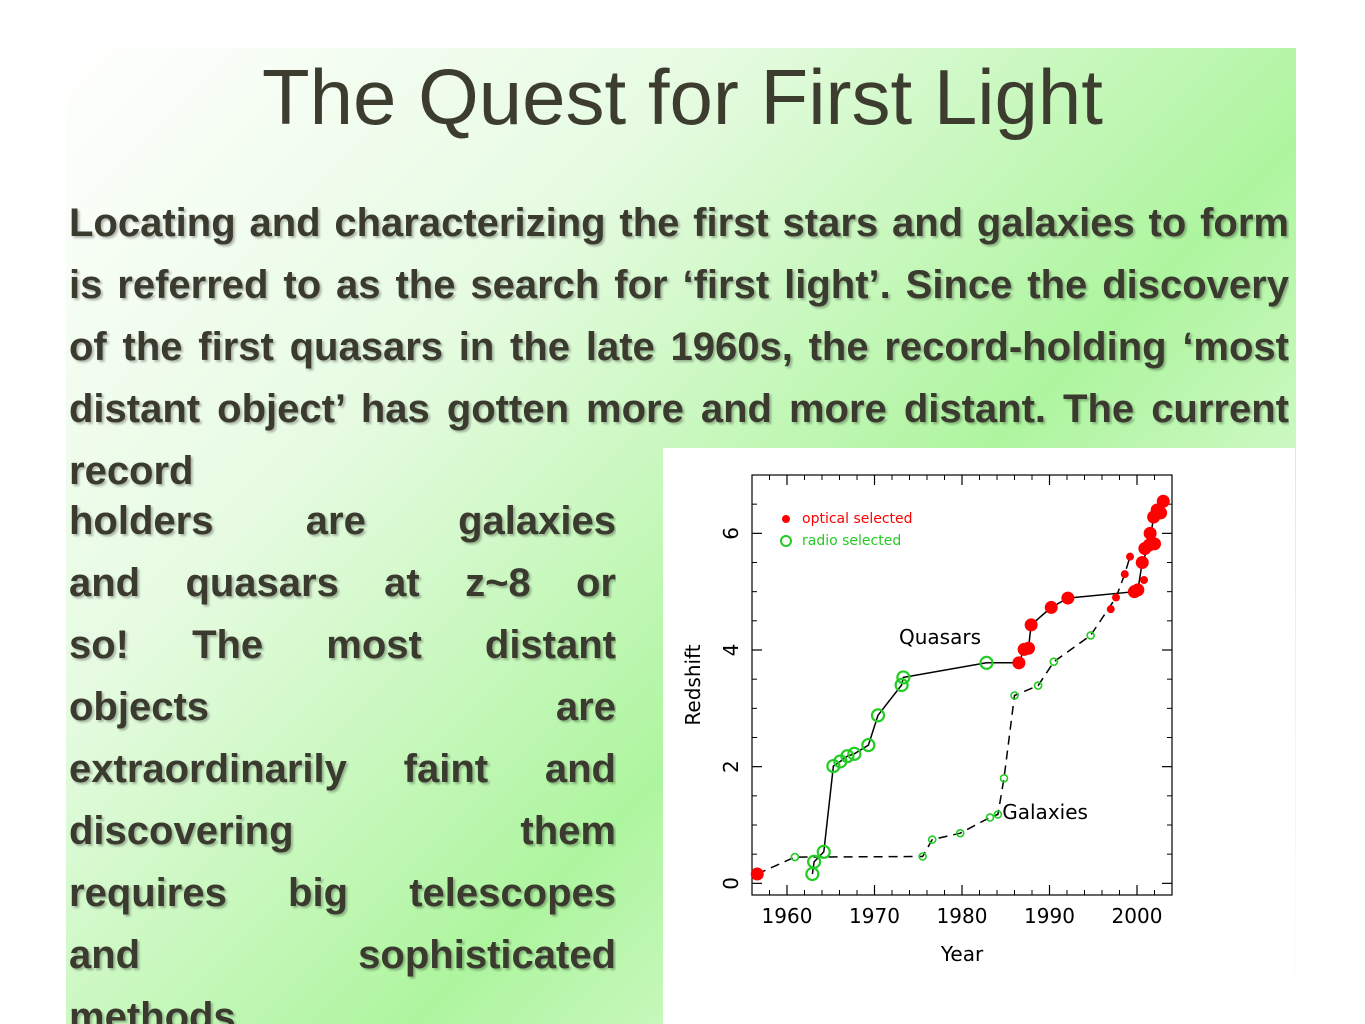 This screenshot has width=1365, height=1024. I want to click on body-line: holders are galaxies, so click(342, 521).